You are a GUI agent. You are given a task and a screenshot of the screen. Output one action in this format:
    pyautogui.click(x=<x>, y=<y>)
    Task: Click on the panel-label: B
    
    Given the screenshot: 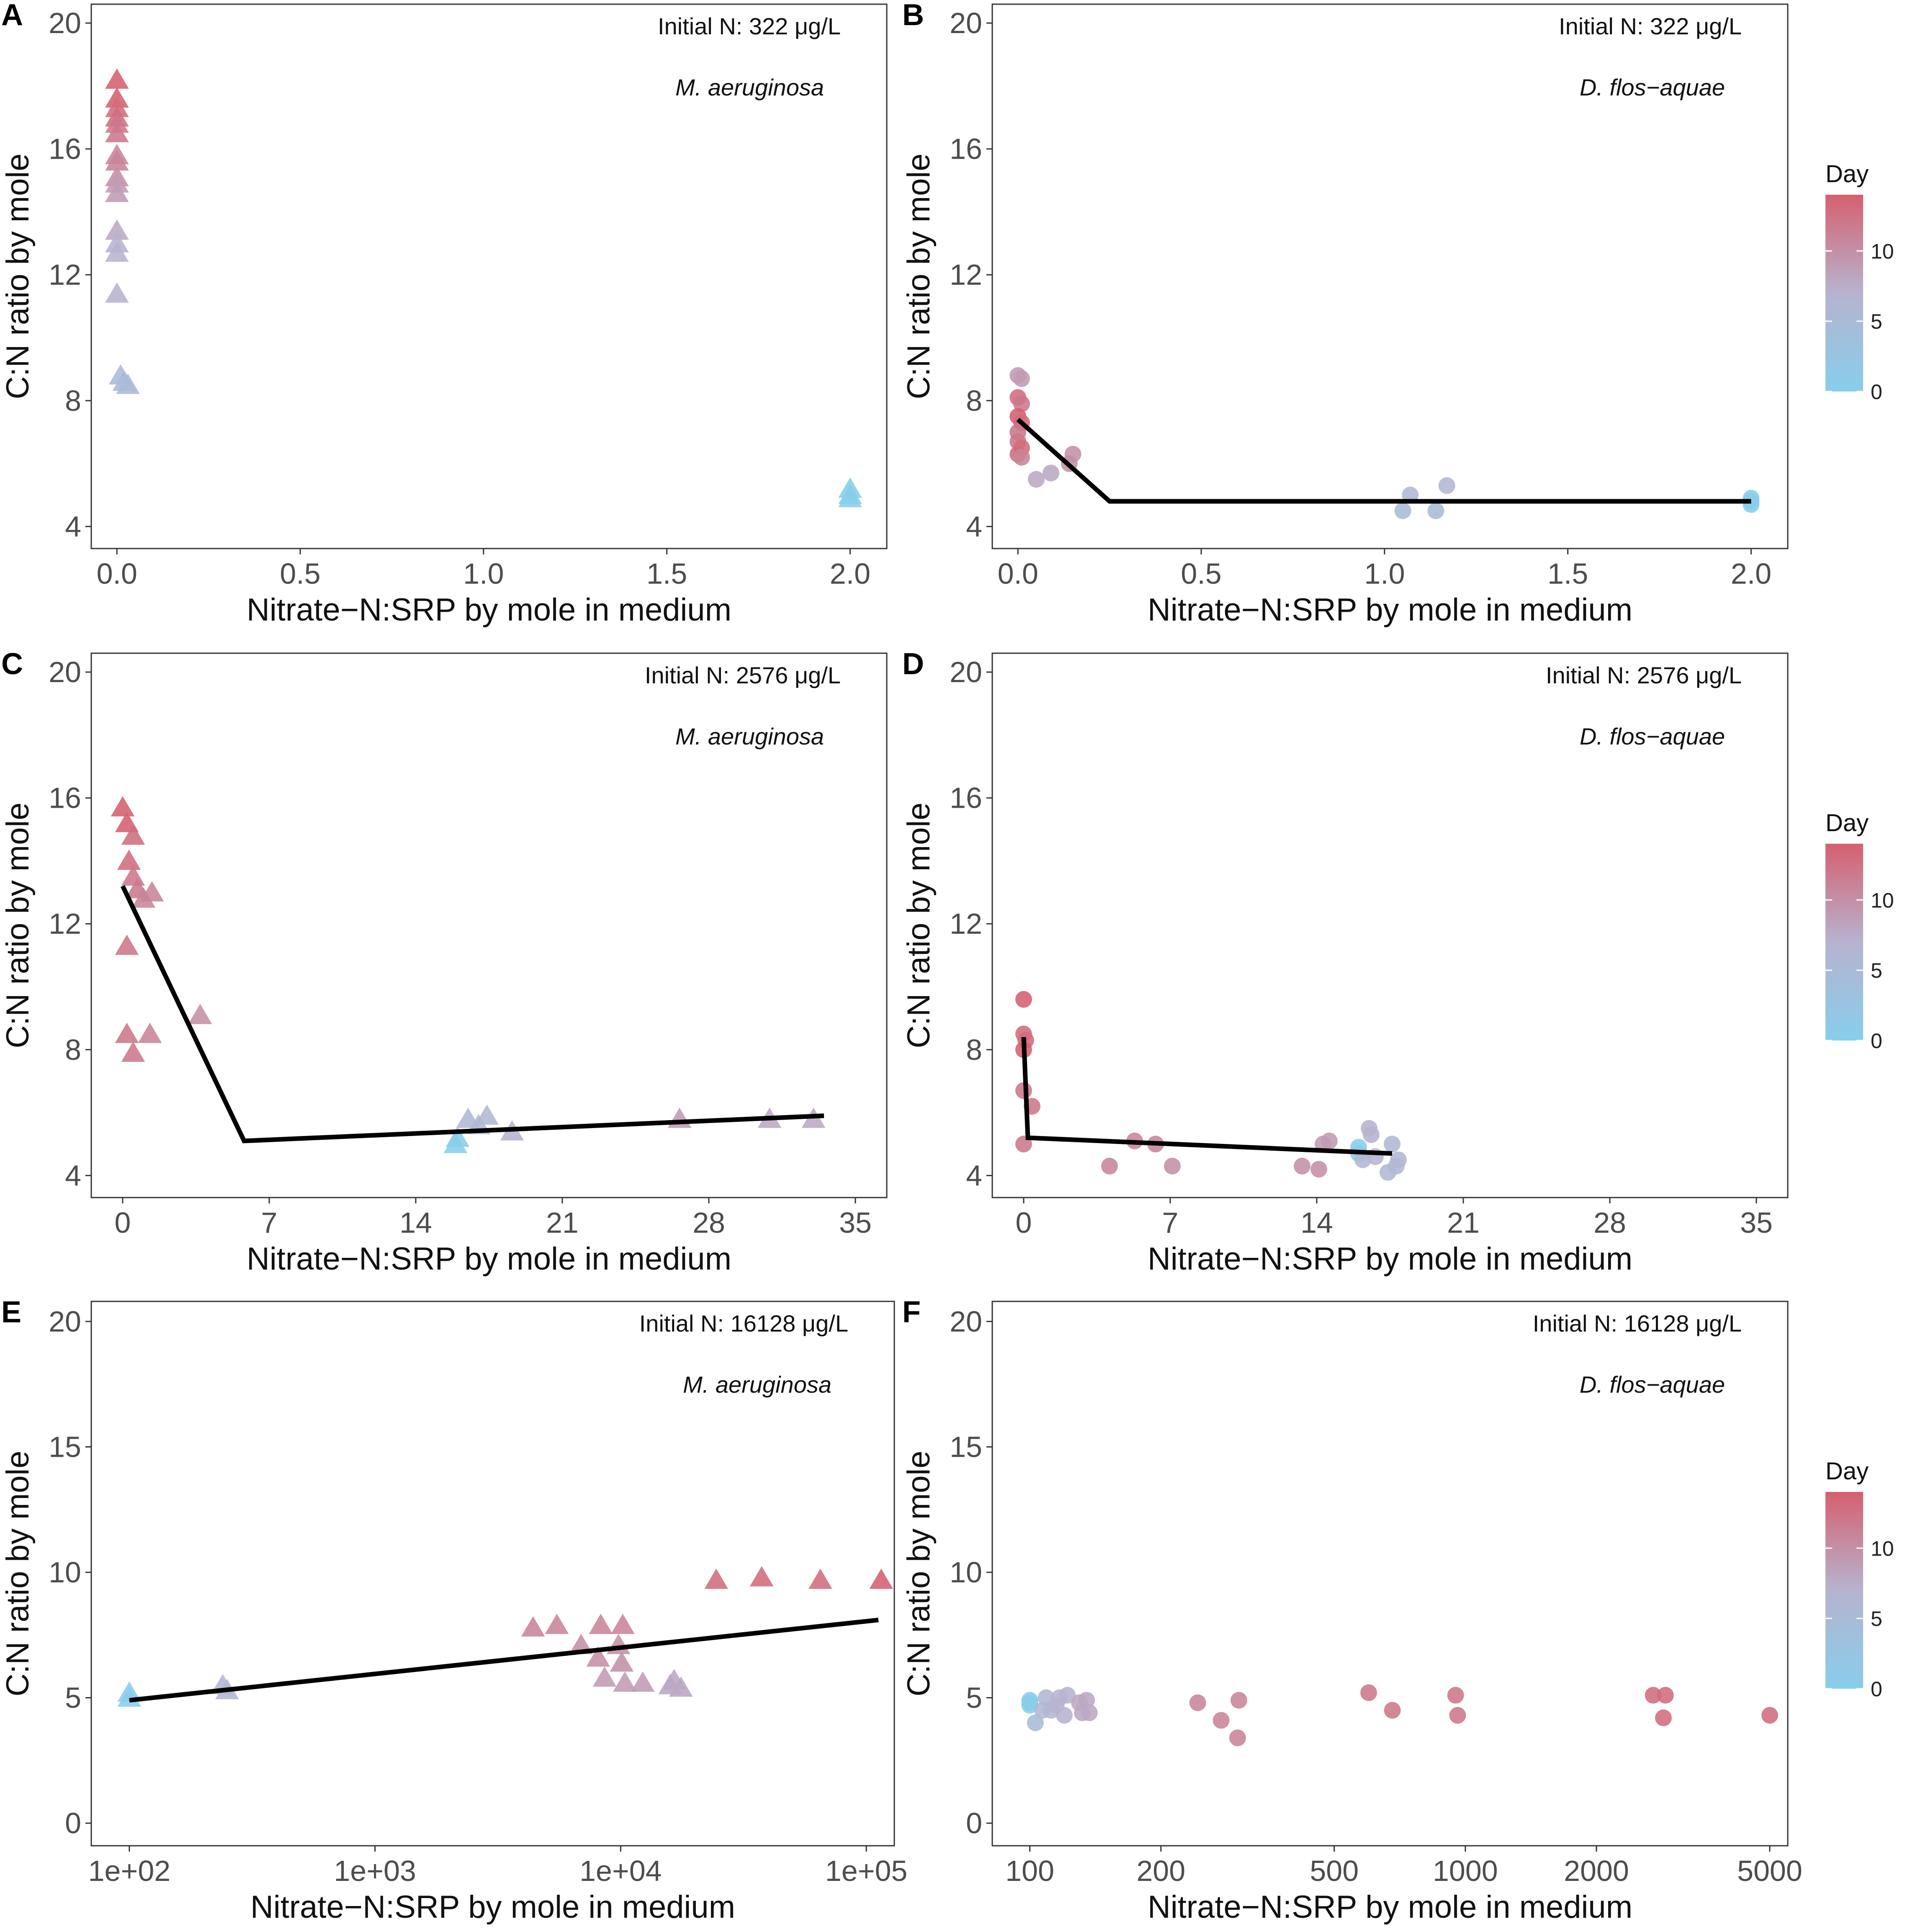 What is the action you would take?
    pyautogui.click(x=913, y=16)
    